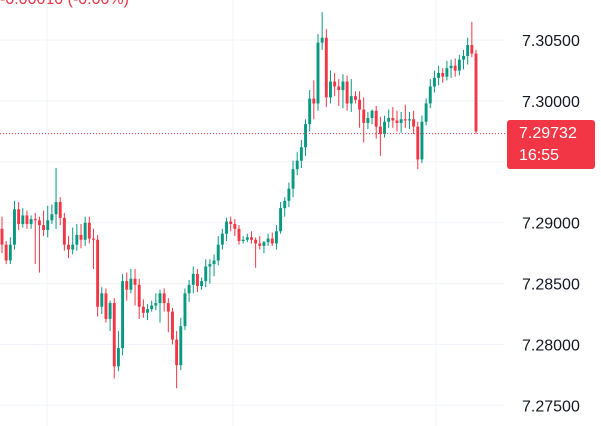 The width and height of the screenshot is (601, 426). I want to click on y-axis-tick-label: 7.30500, so click(551, 41).